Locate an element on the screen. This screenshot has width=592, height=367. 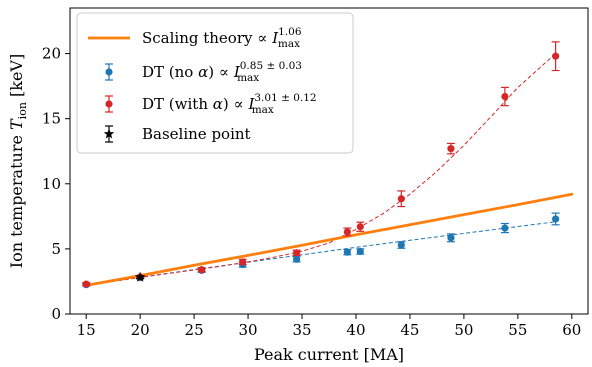
baseline-legend-text: Baseline point is located at coordinates (196, 134).